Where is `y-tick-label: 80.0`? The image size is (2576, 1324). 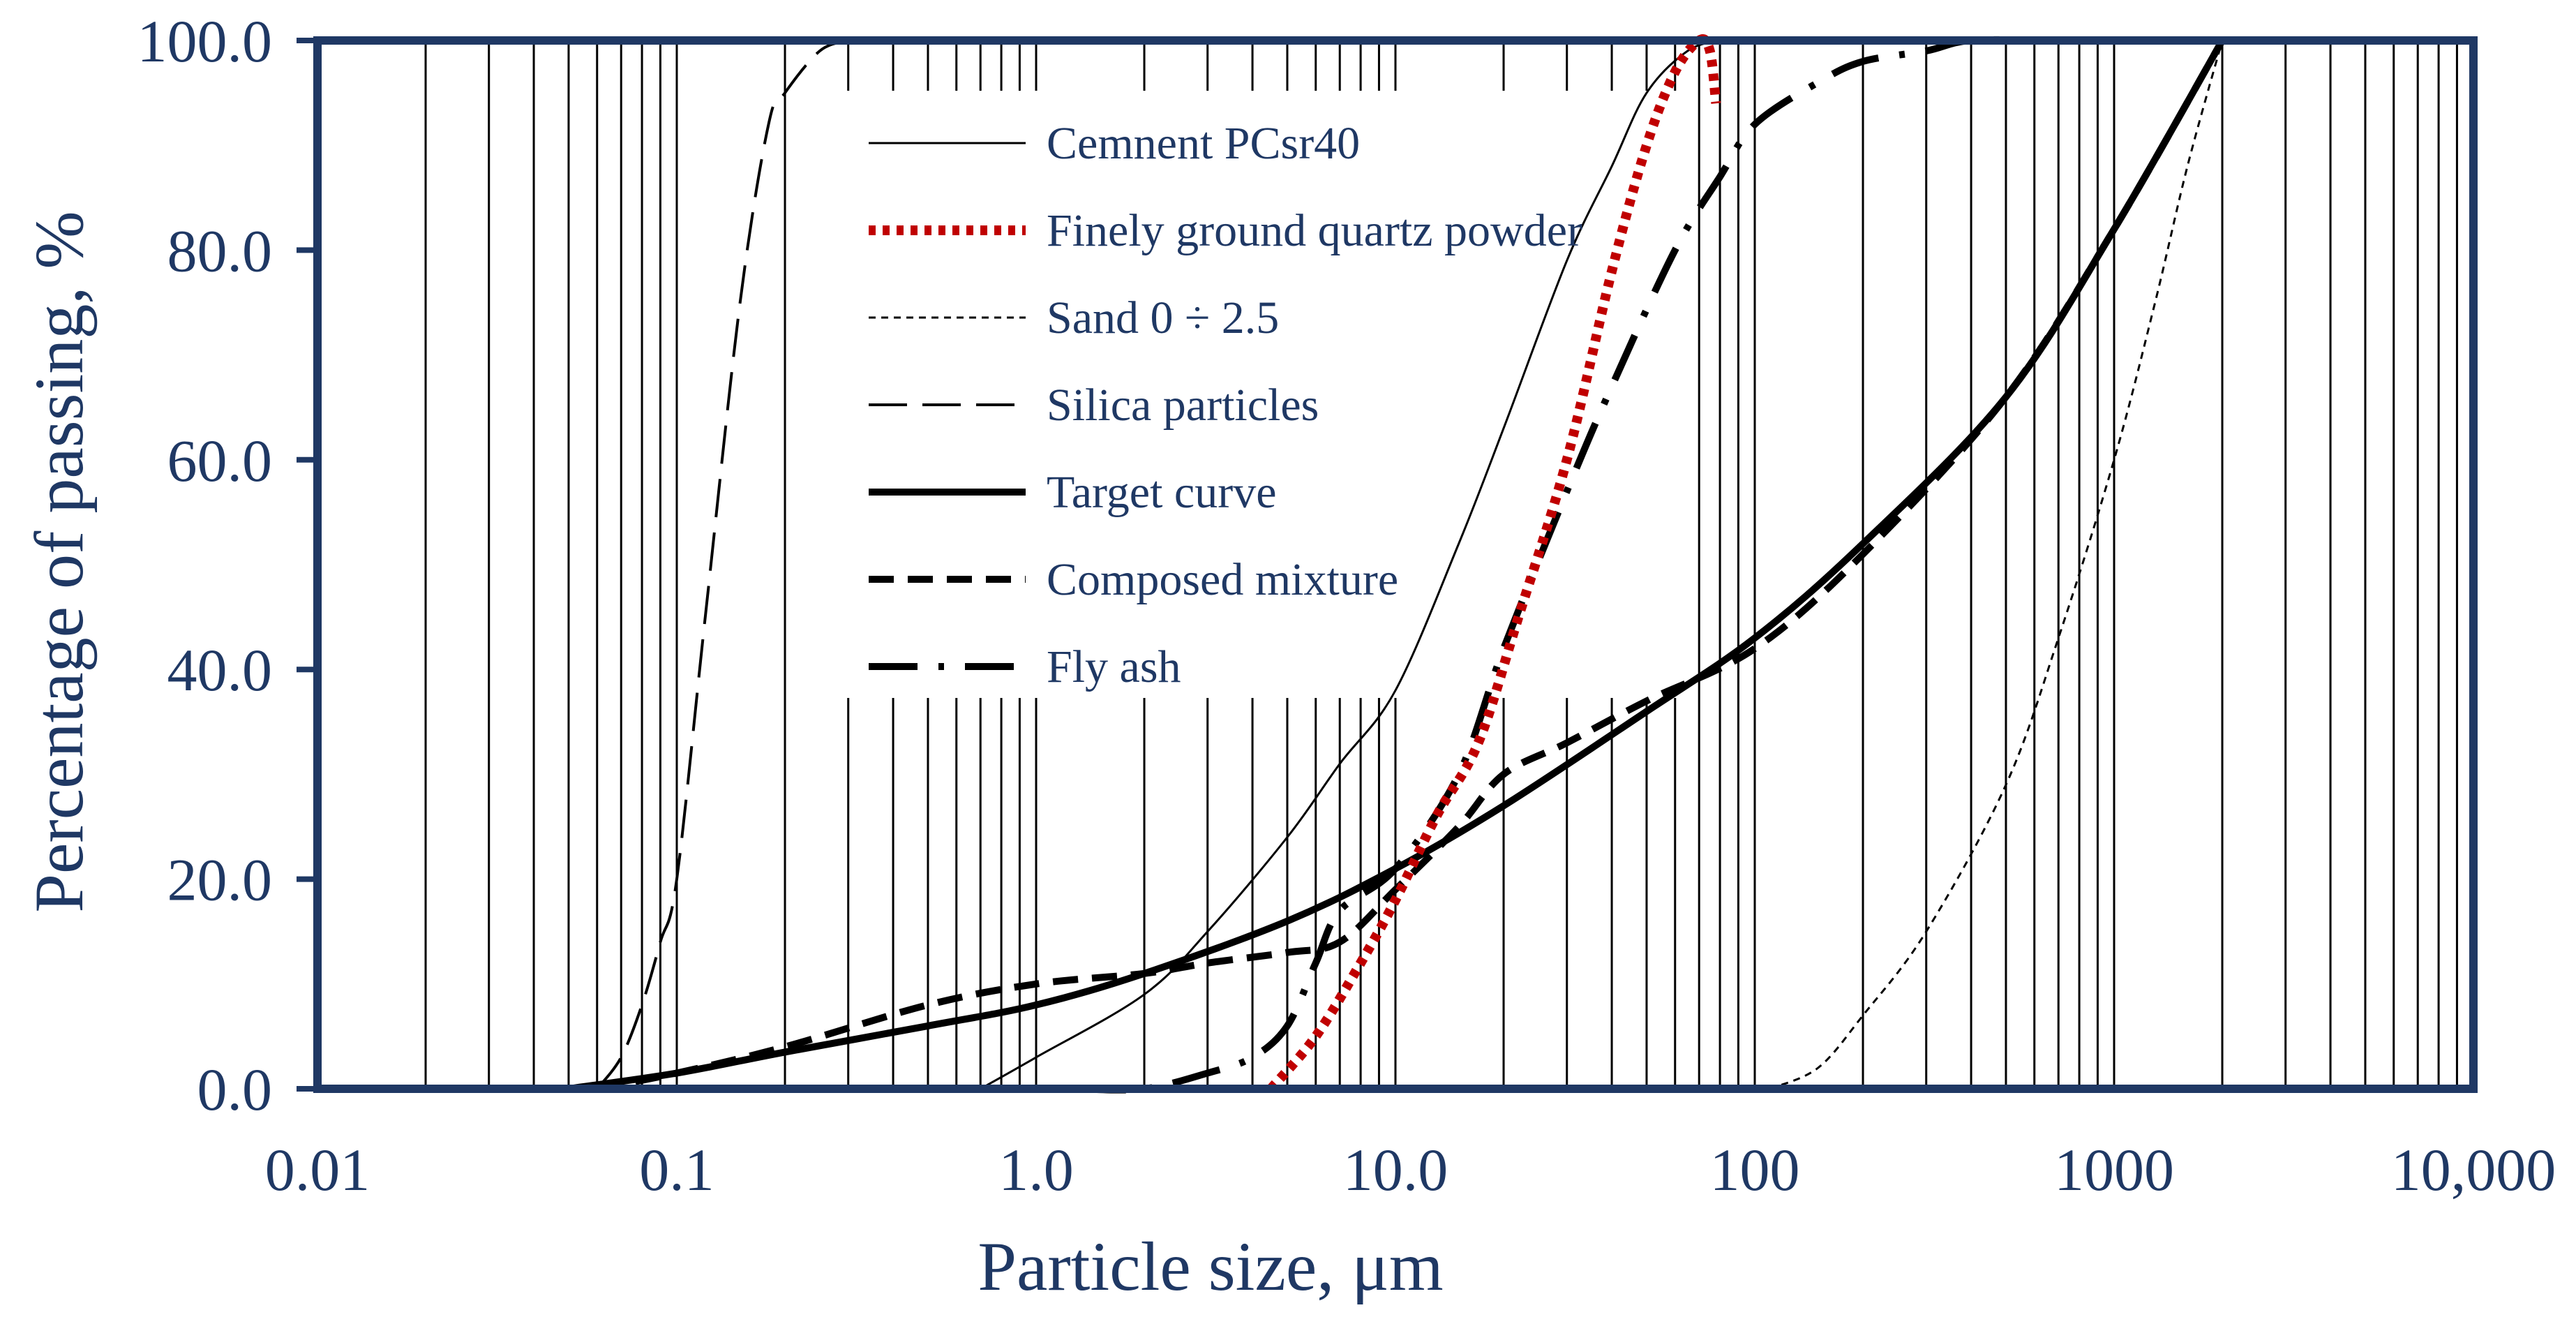
y-tick-label: 80.0 is located at coordinates (220, 251).